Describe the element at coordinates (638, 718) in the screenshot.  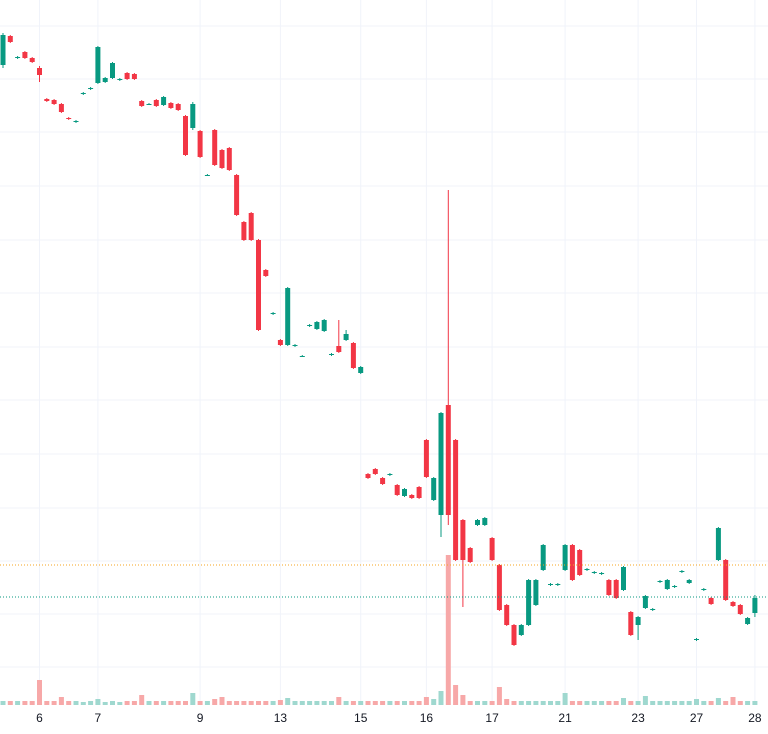
I see `x-tick-label: 23` at that location.